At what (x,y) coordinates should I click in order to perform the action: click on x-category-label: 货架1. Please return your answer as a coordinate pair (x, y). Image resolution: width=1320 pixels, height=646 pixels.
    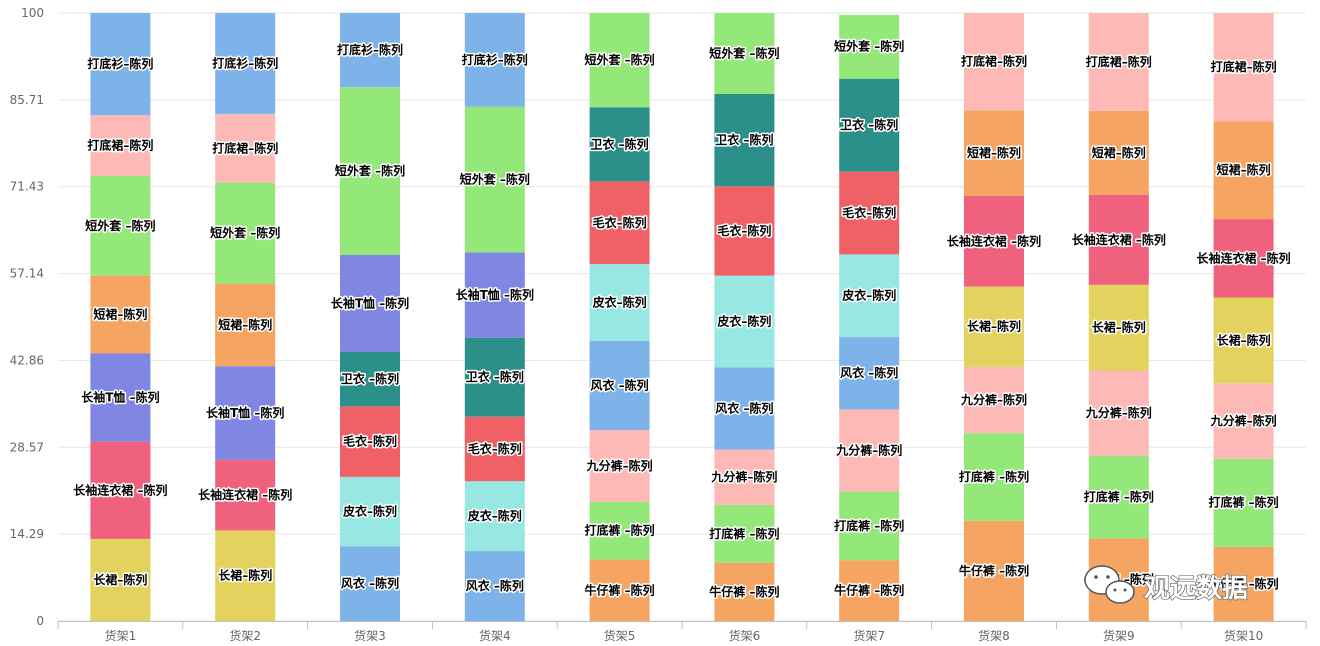
    Looking at the image, I should click on (121, 635).